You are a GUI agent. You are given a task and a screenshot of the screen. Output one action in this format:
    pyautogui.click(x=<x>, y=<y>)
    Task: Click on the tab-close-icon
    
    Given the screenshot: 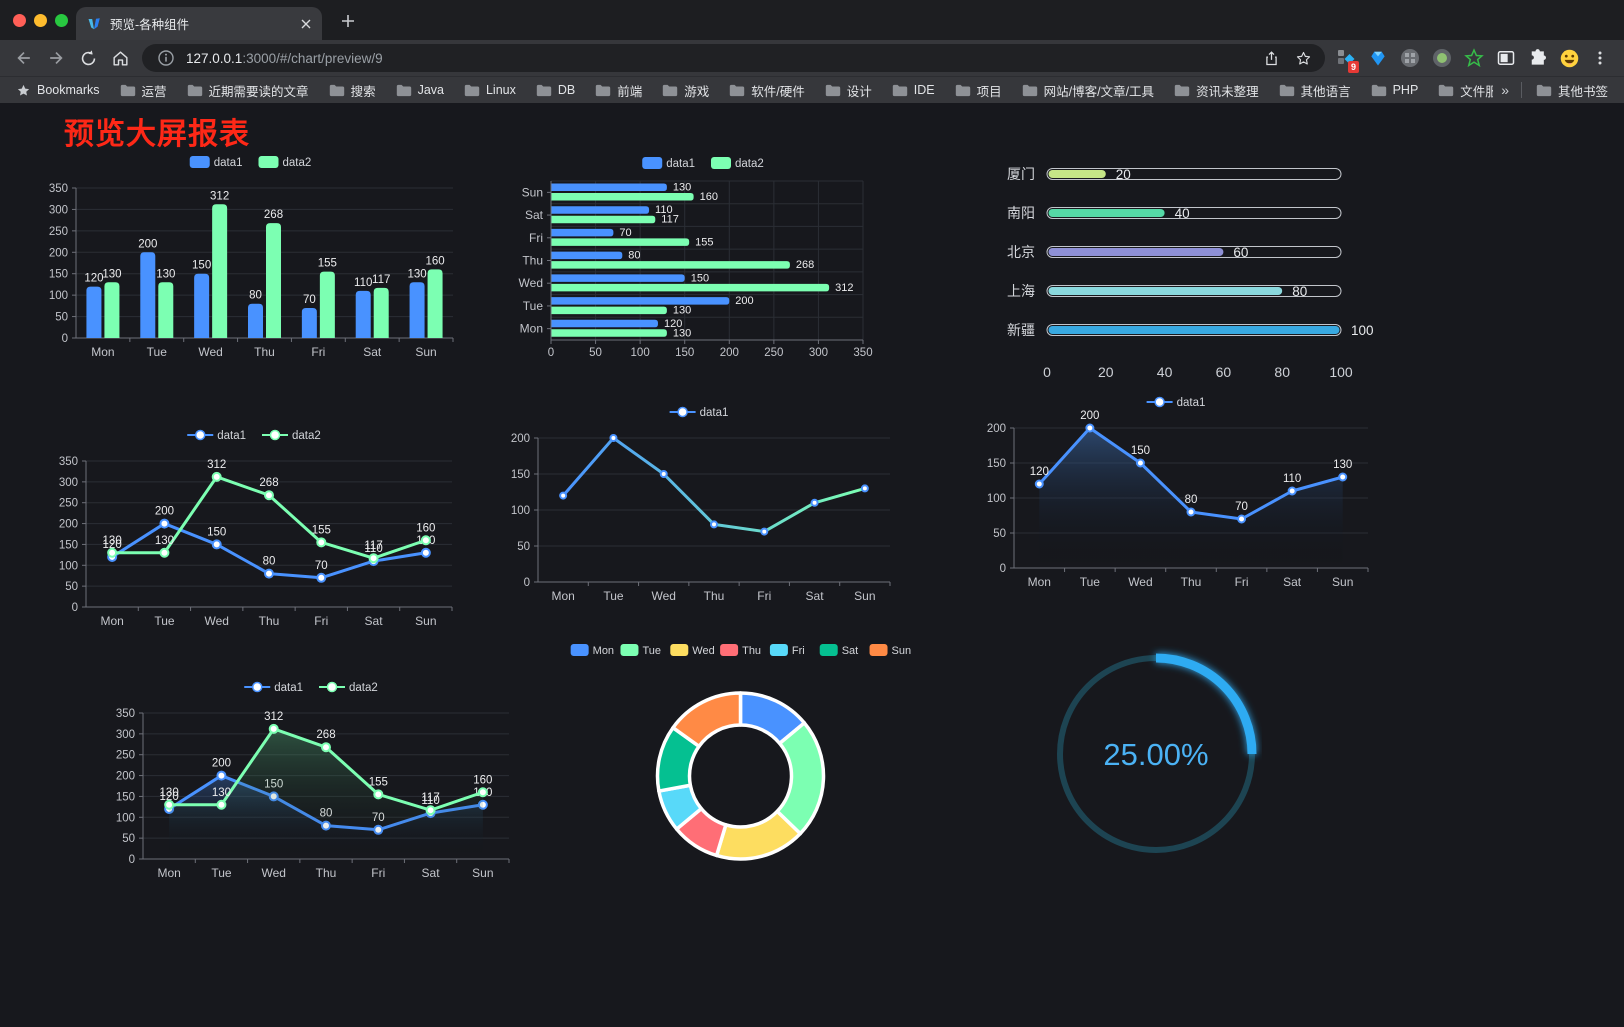 What is the action you would take?
    pyautogui.click(x=306, y=24)
    